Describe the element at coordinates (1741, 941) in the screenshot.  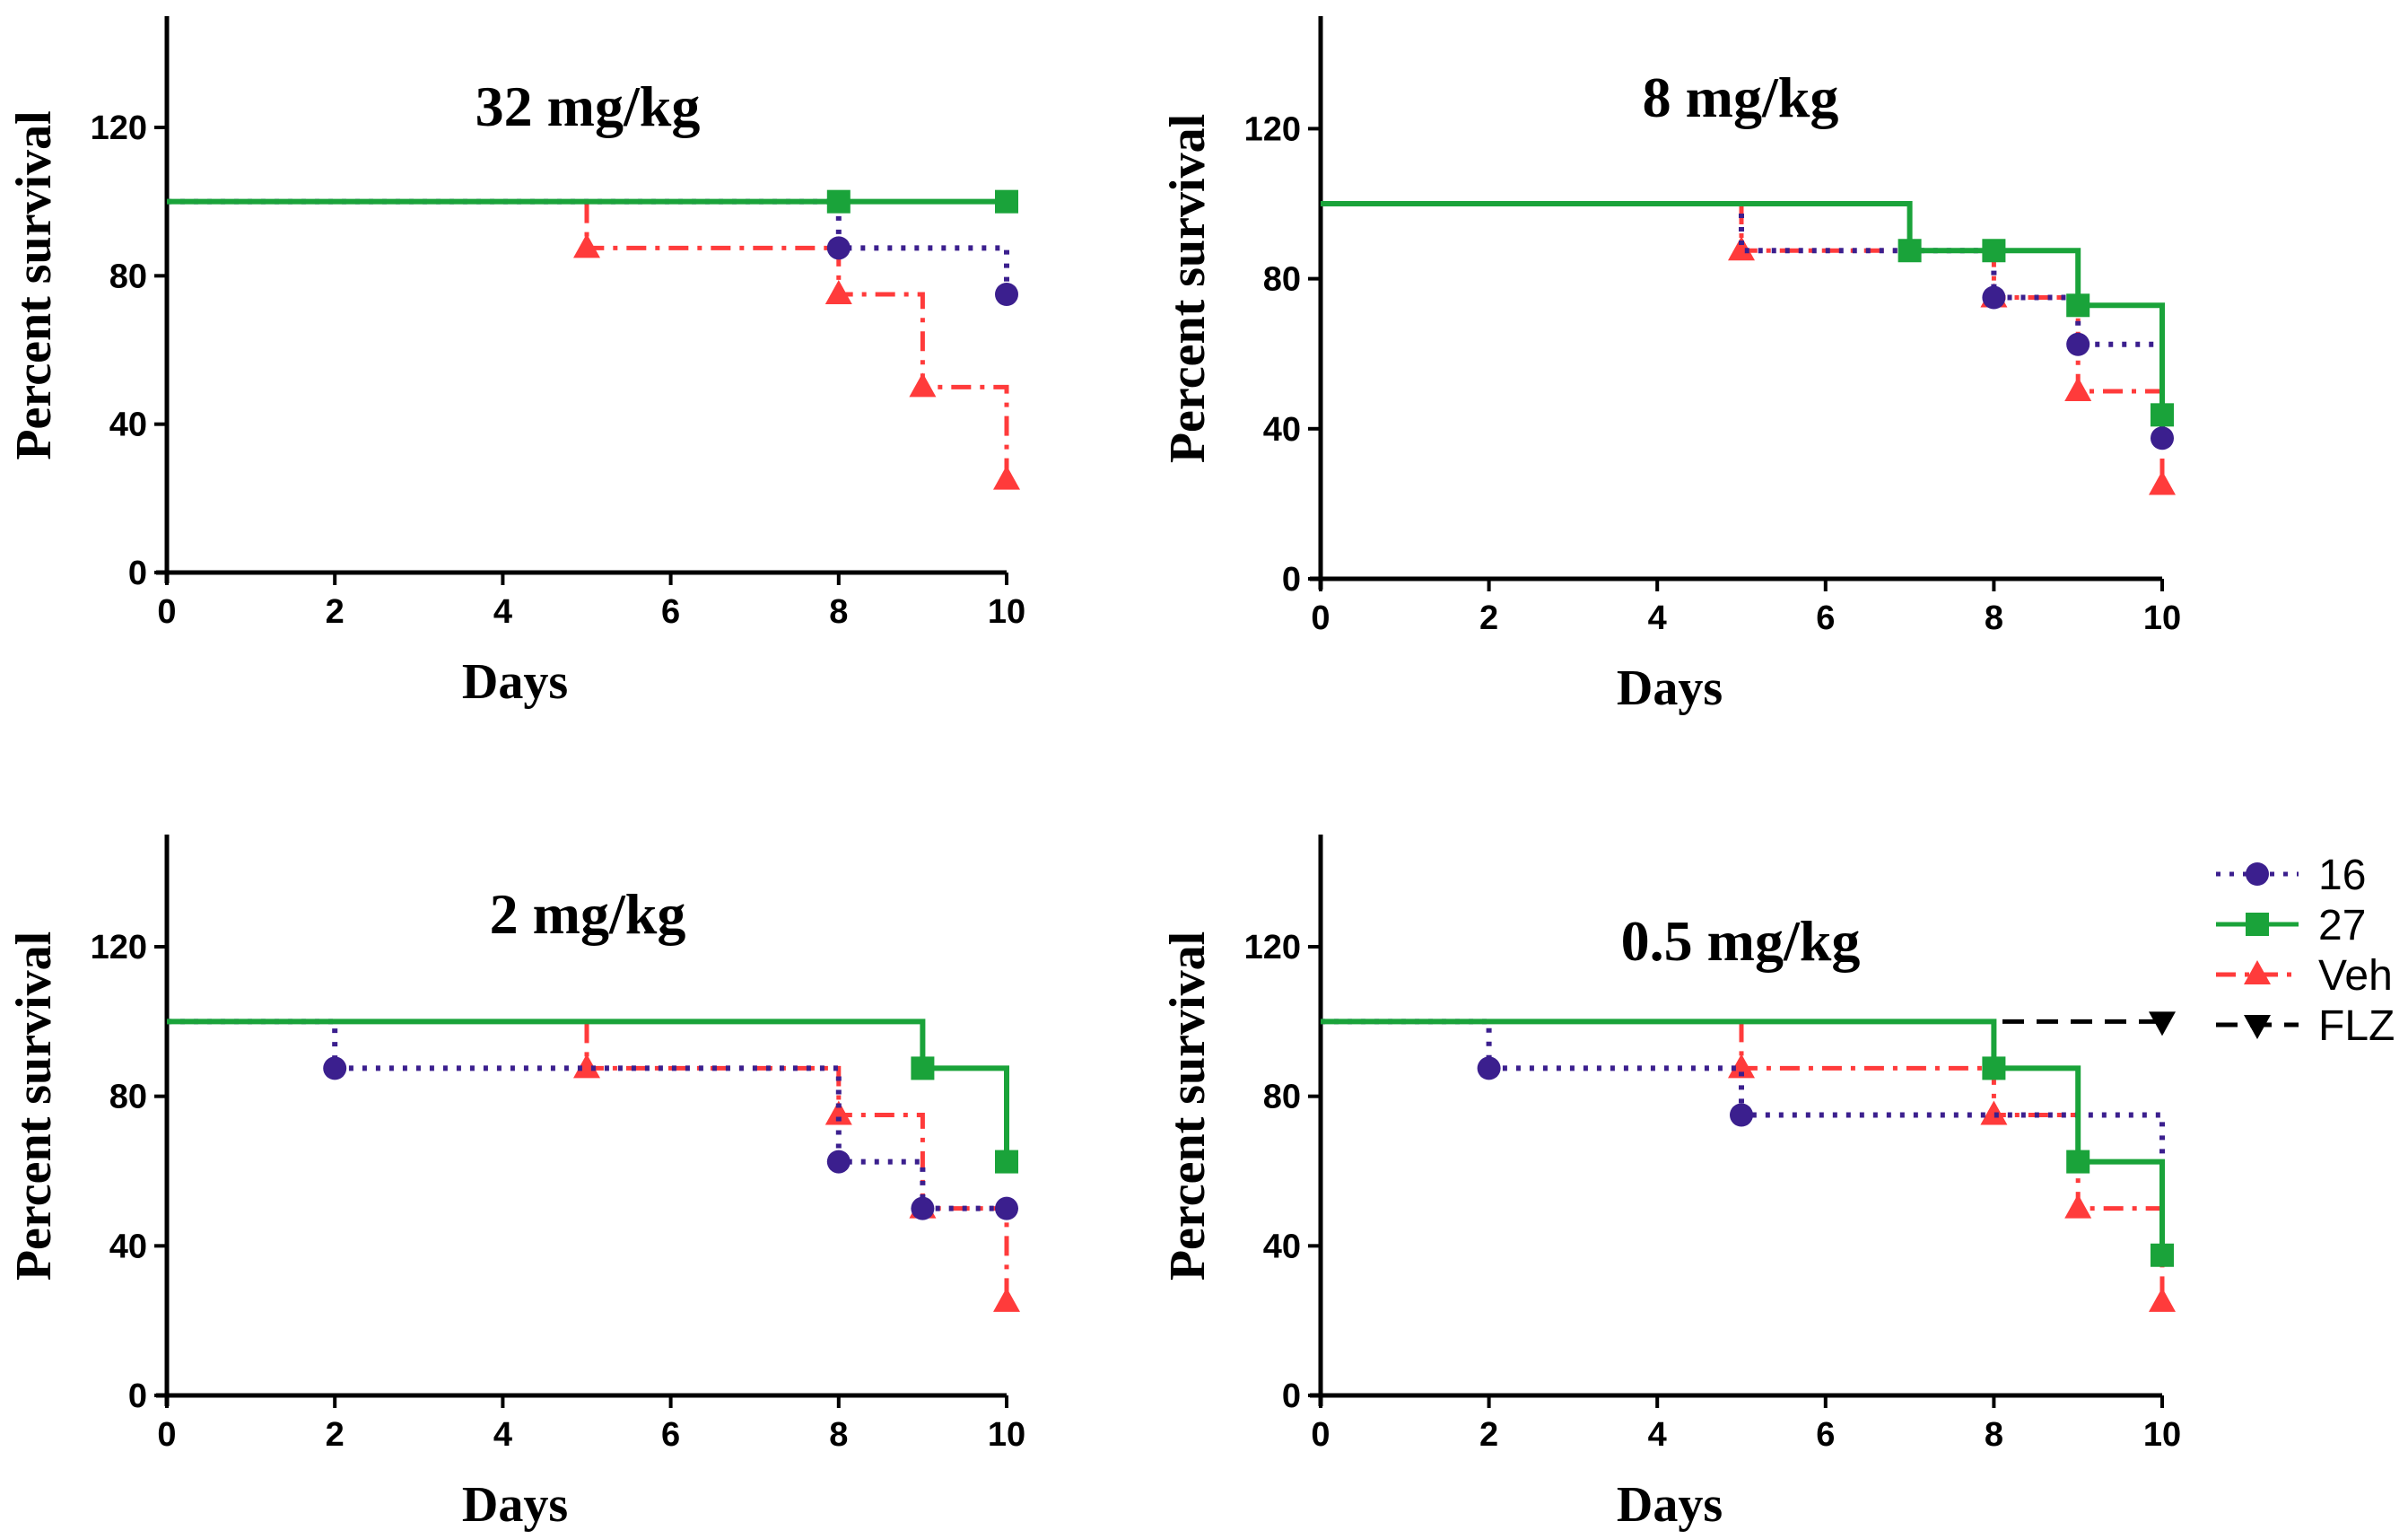
I see `chart-title: 0.5 mg/kg` at that location.